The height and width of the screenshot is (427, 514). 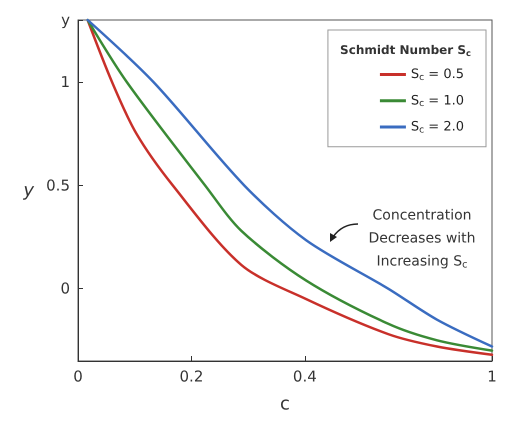 What do you see at coordinates (285, 404) in the screenshot?
I see `x-axis-title: c` at bounding box center [285, 404].